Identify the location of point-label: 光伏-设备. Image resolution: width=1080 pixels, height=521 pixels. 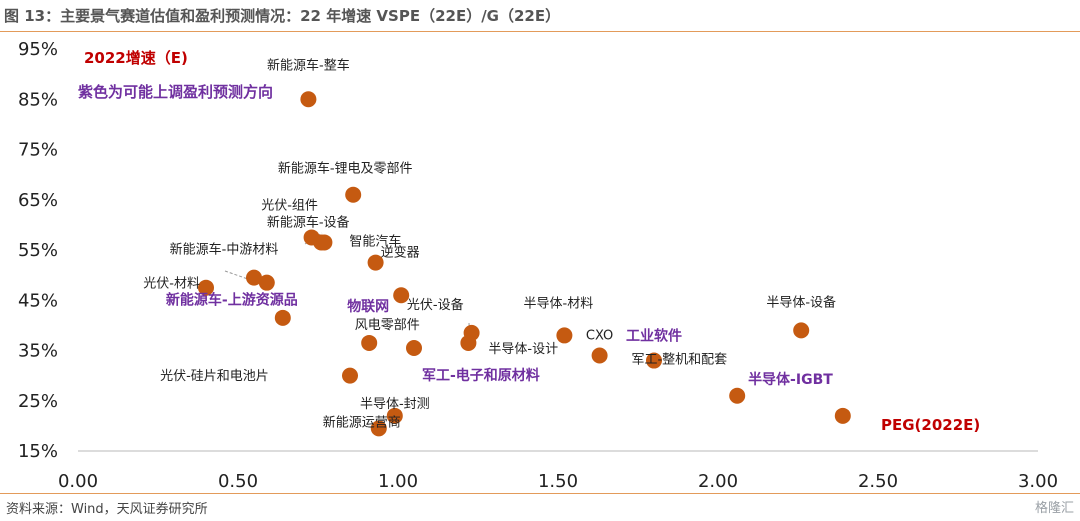
(435, 305).